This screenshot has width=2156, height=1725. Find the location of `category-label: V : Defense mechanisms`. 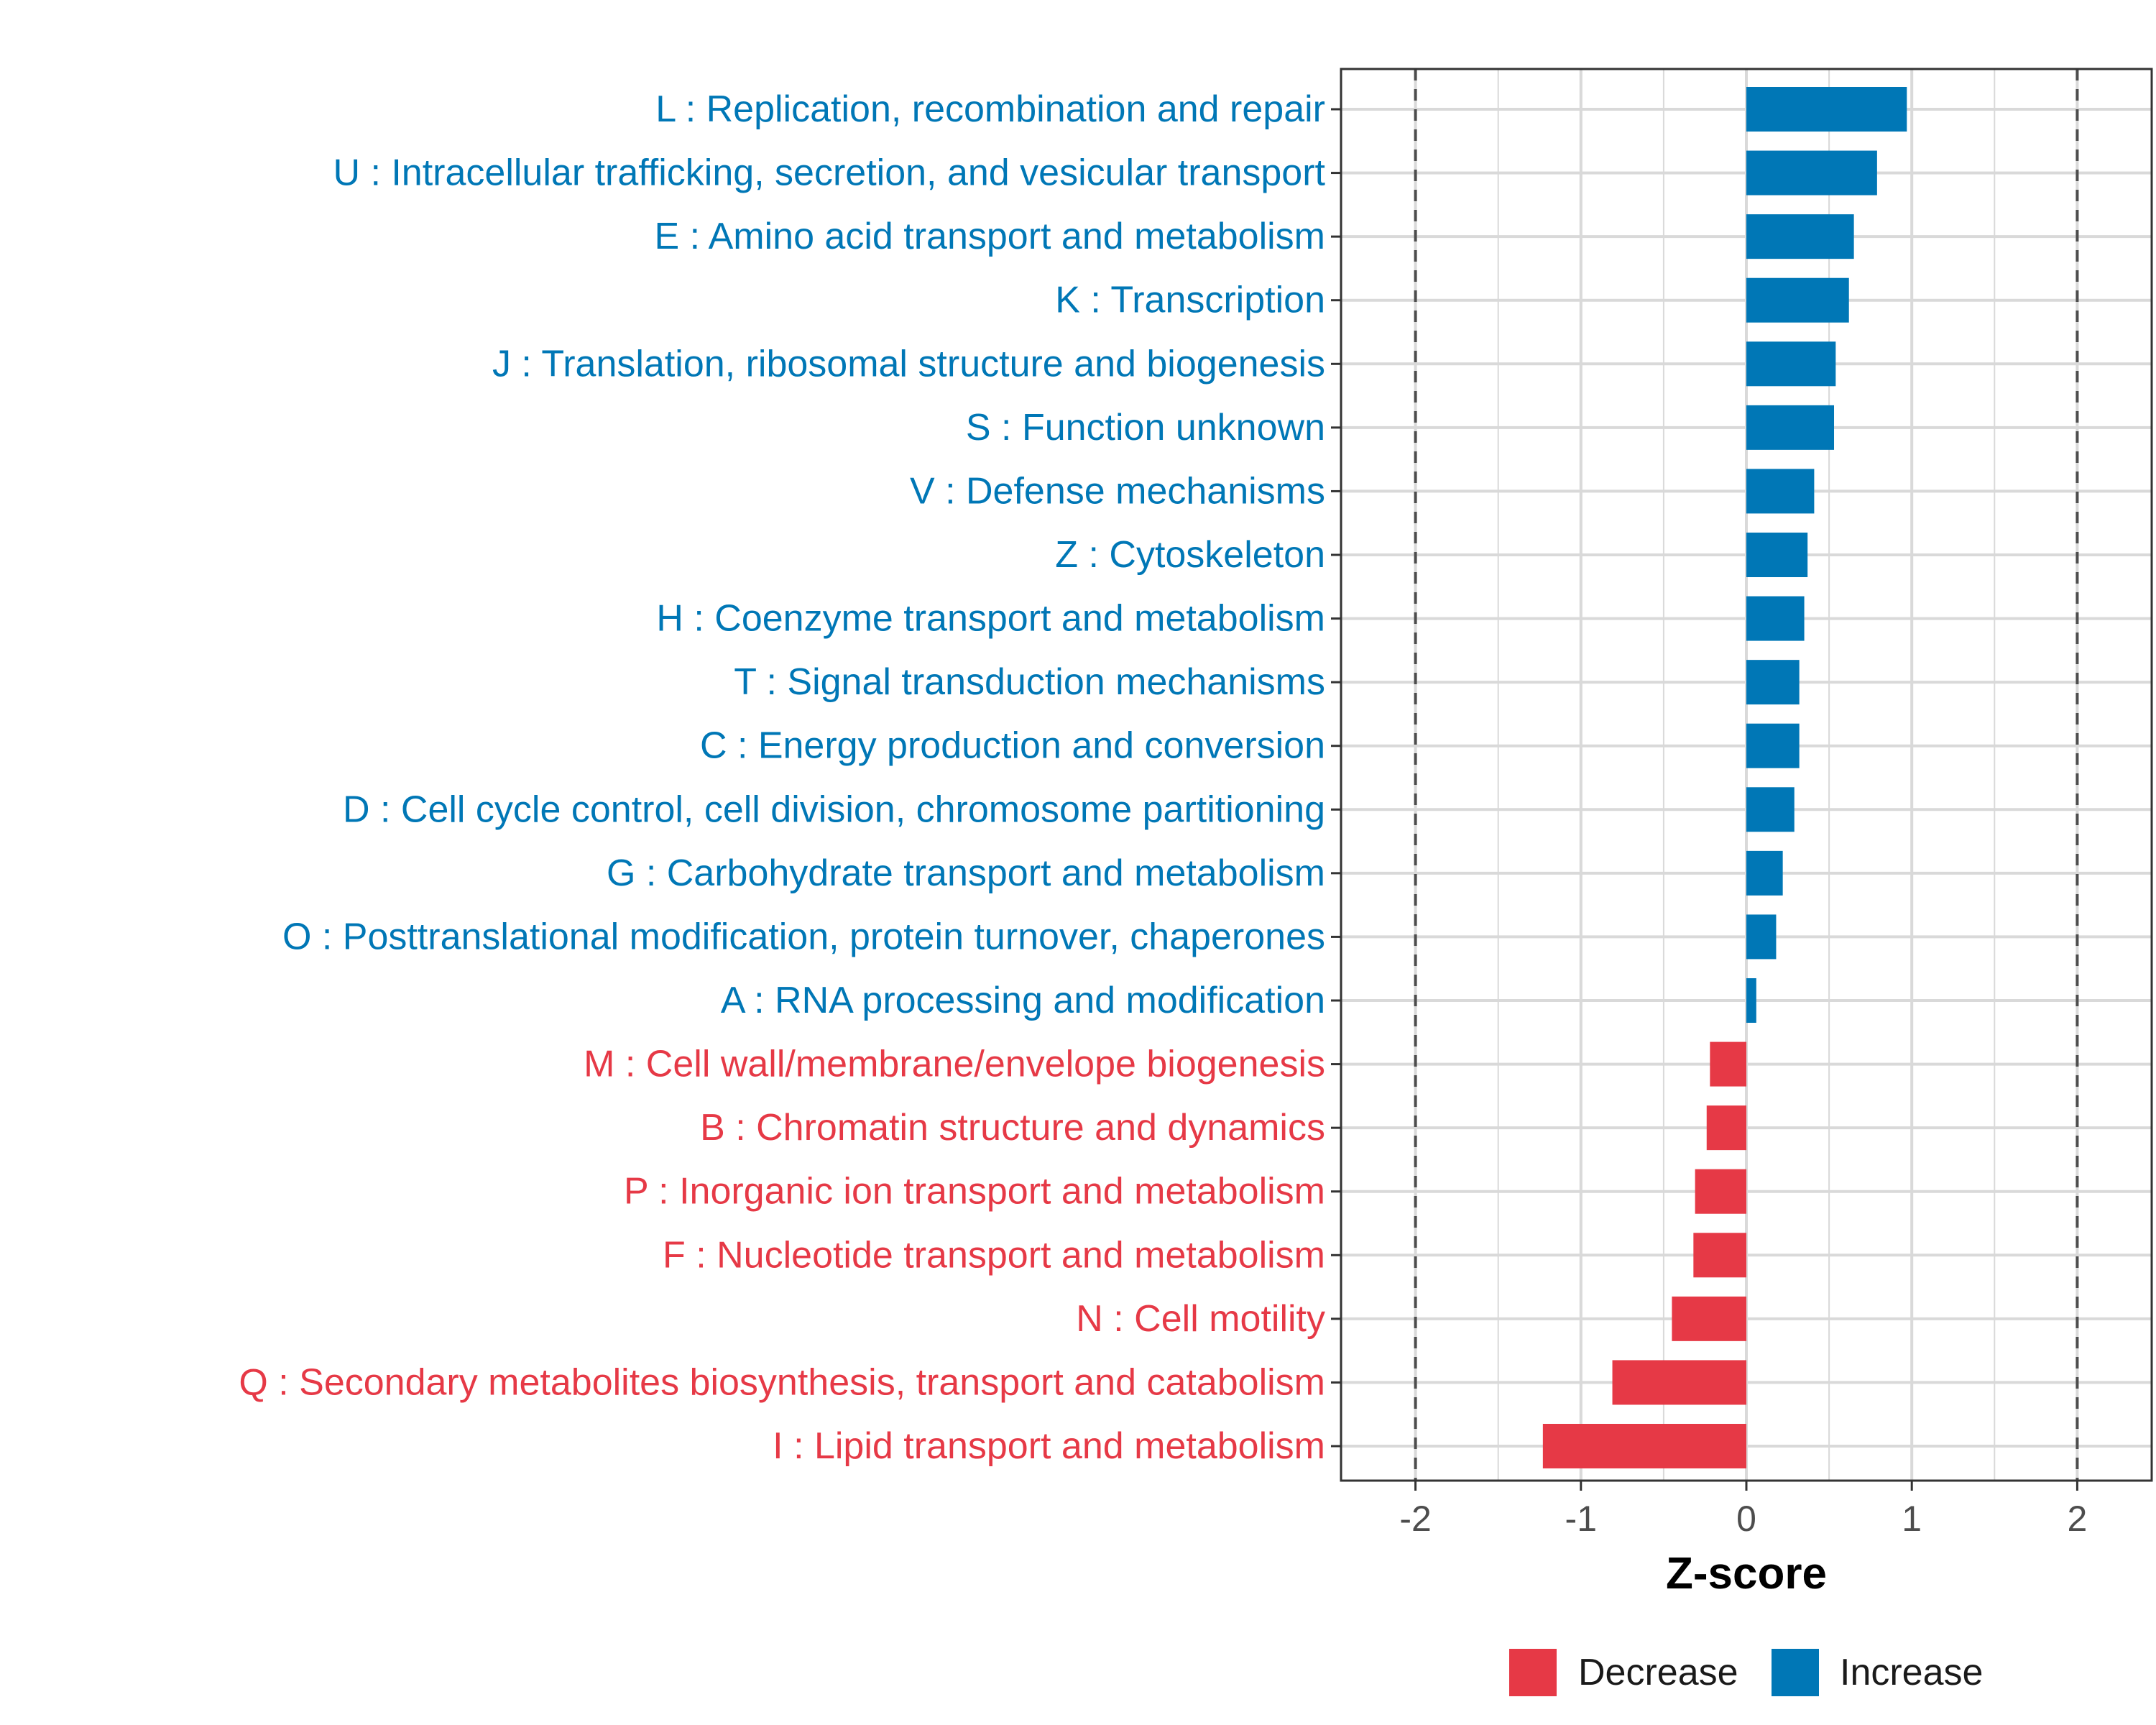

category-label: V : Defense mechanisms is located at coordinates (1117, 491).